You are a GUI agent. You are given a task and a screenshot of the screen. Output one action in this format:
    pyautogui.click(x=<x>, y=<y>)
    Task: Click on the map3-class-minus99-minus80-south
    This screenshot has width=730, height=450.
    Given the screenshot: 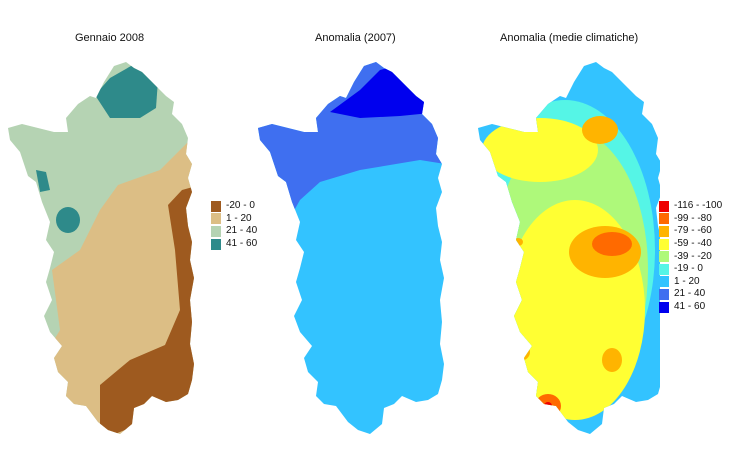 What is the action you would take?
    pyautogui.click(x=548, y=406)
    